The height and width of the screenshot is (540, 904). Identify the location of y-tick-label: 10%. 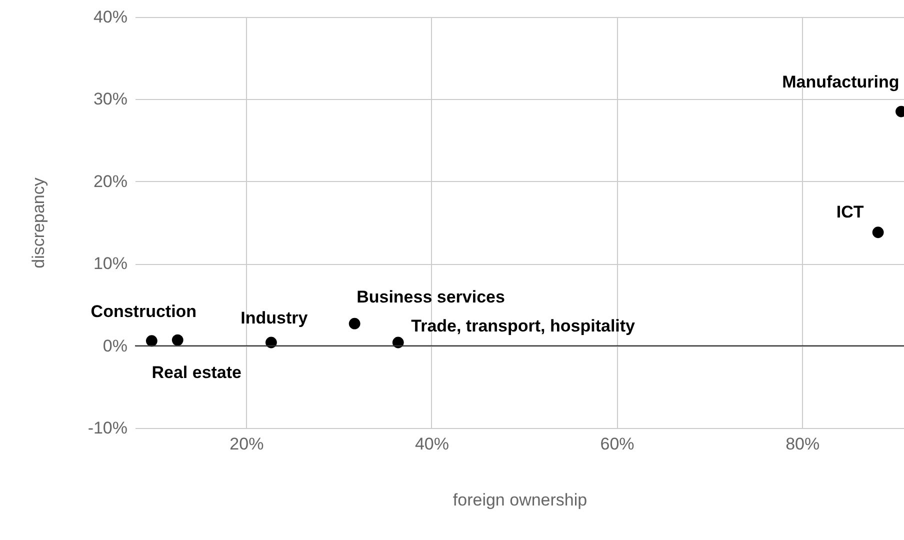
(110, 264).